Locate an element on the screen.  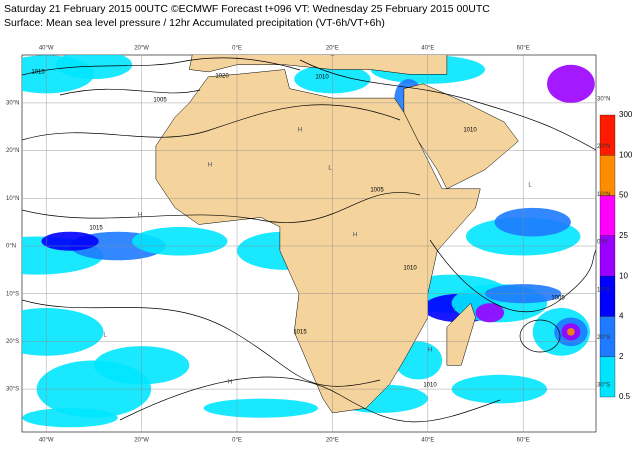
colorbar-label: 4 is located at coordinates (621, 316).